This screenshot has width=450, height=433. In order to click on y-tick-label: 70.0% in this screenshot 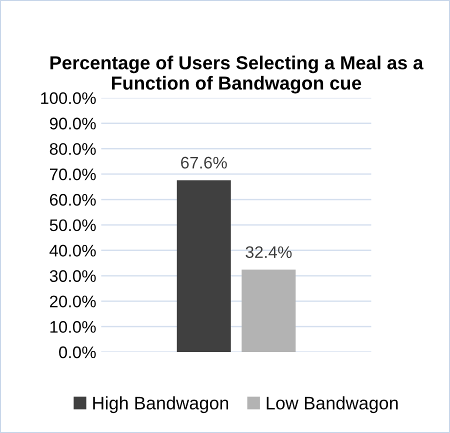, I will do `click(73, 174)`.